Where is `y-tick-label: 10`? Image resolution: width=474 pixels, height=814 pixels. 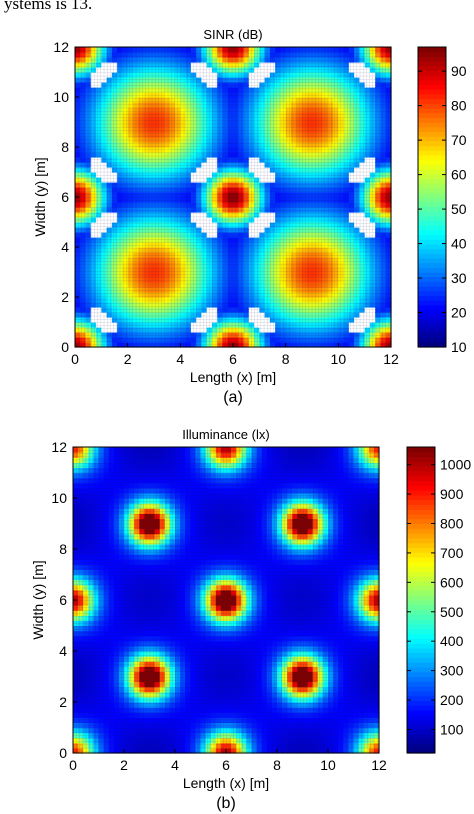
y-tick-label: 10 is located at coordinates (61, 97).